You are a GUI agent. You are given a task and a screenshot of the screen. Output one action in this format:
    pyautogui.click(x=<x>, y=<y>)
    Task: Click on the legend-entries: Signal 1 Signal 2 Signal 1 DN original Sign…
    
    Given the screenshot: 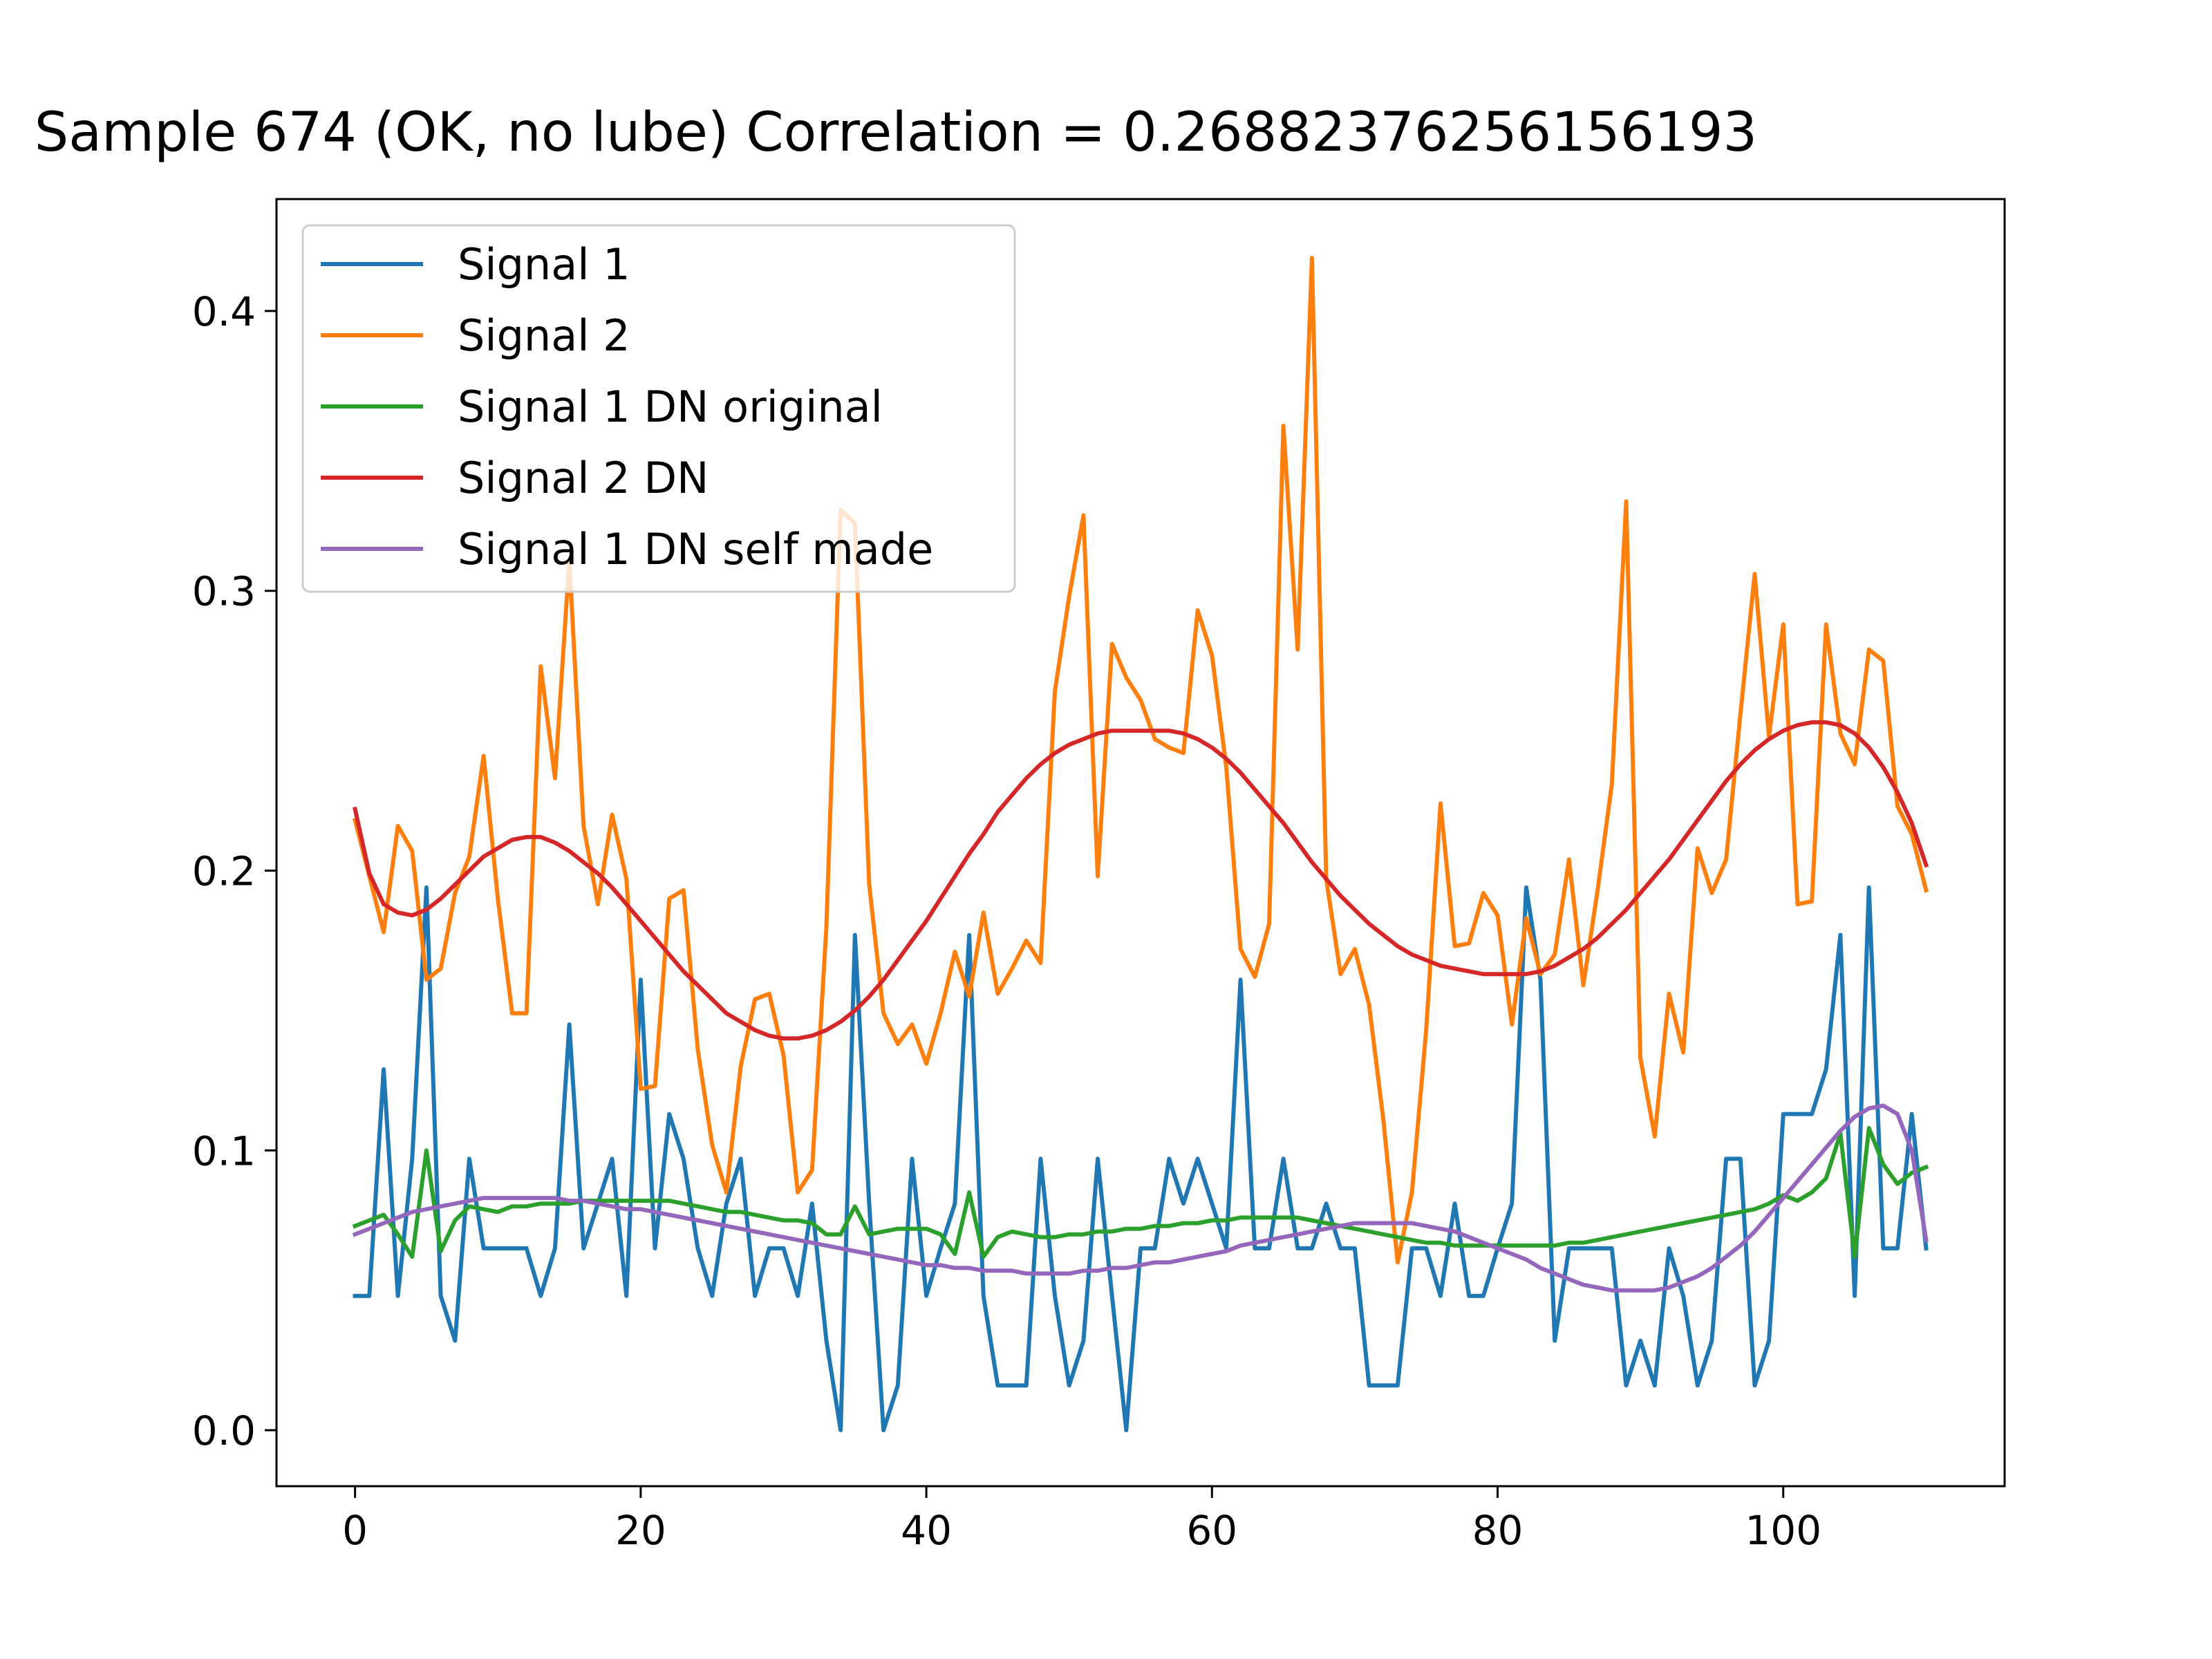 What is the action you would take?
    pyautogui.click(x=627, y=406)
    